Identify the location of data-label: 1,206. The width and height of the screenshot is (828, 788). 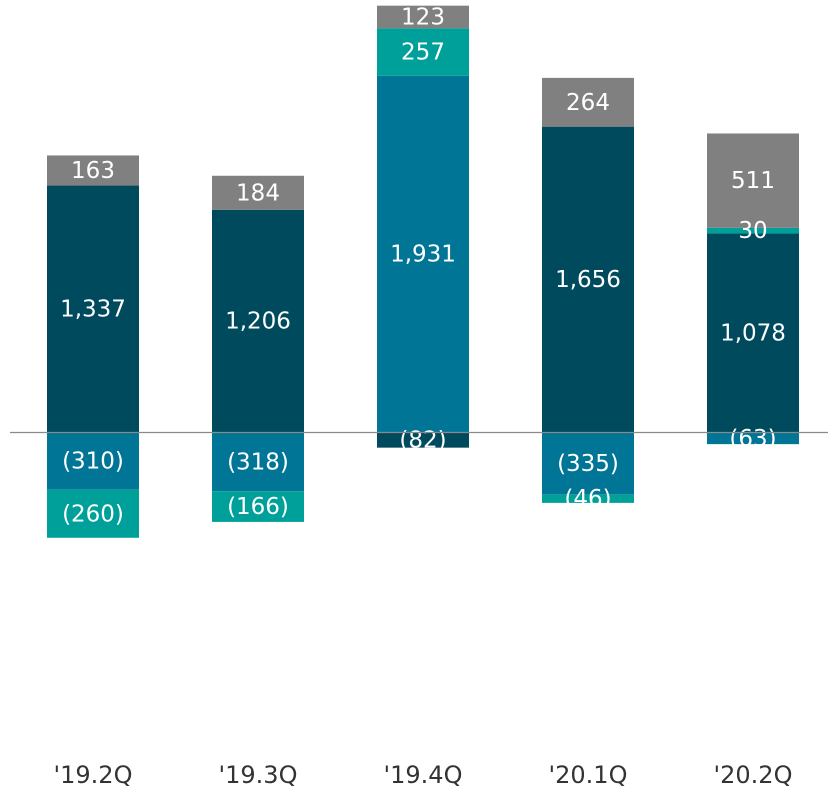
(258, 322).